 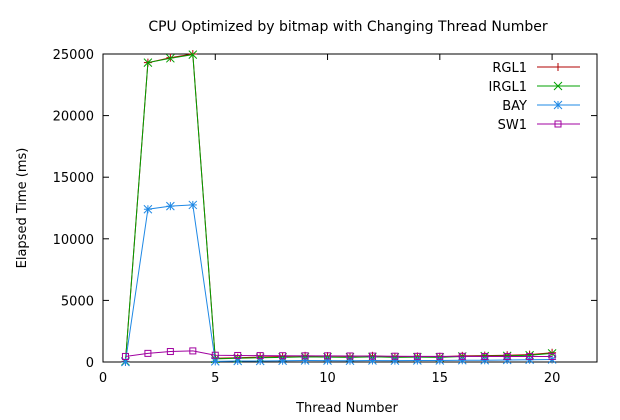 I want to click on legend-label-rgl1: RGL1, so click(x=509, y=68).